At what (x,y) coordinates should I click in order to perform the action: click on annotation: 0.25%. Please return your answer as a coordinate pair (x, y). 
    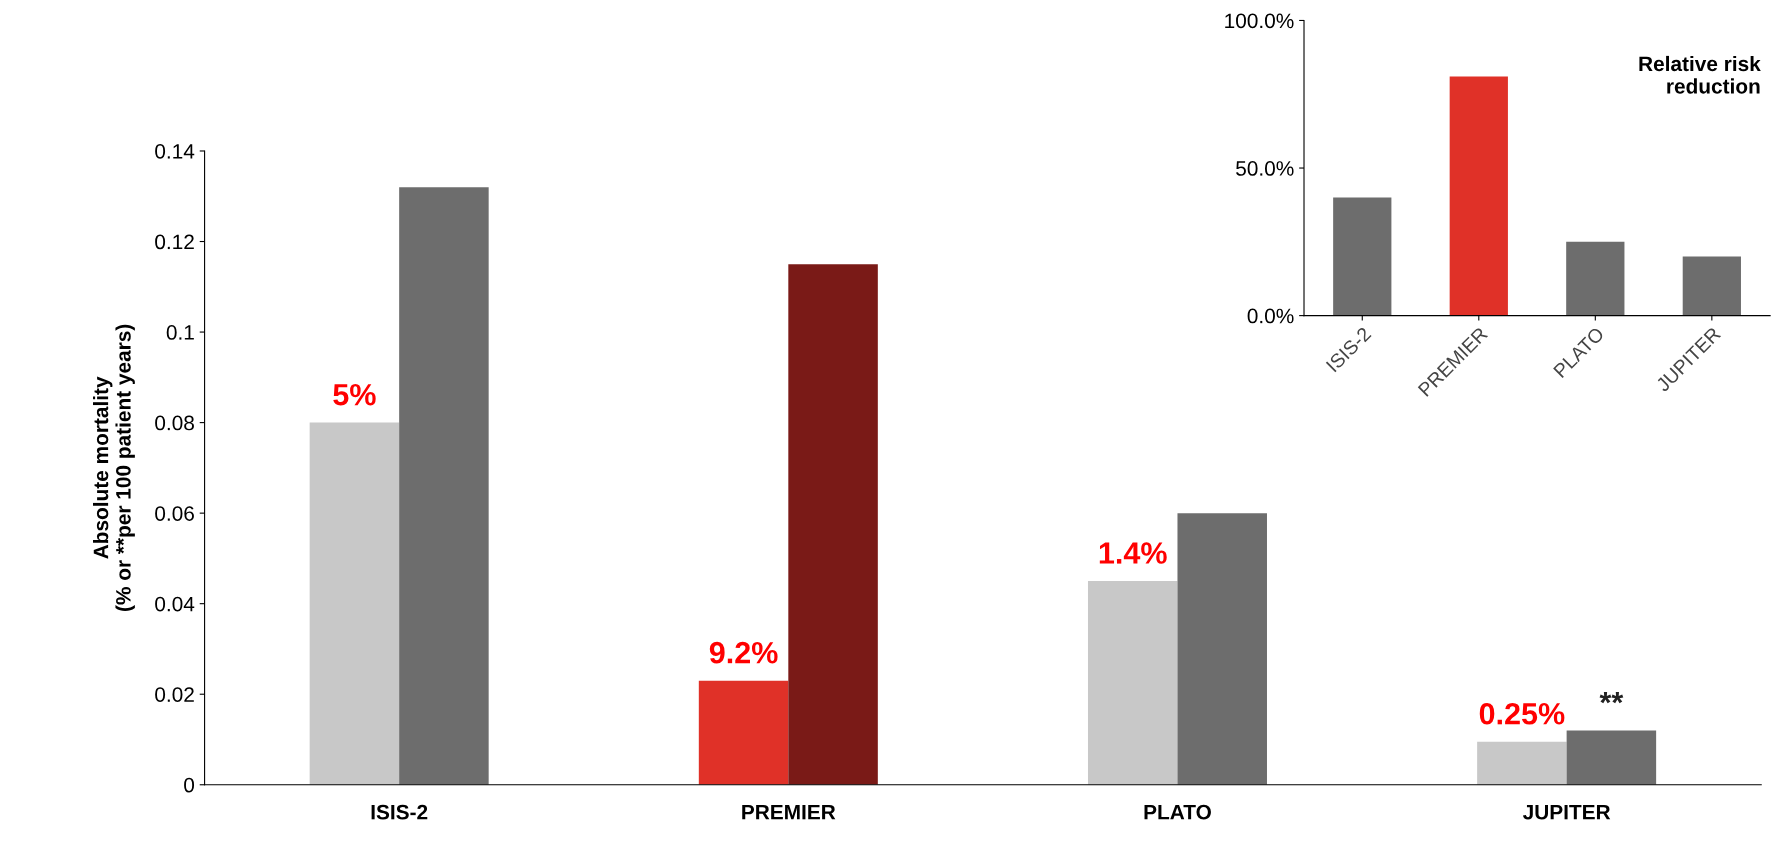
    Looking at the image, I should click on (1522, 713).